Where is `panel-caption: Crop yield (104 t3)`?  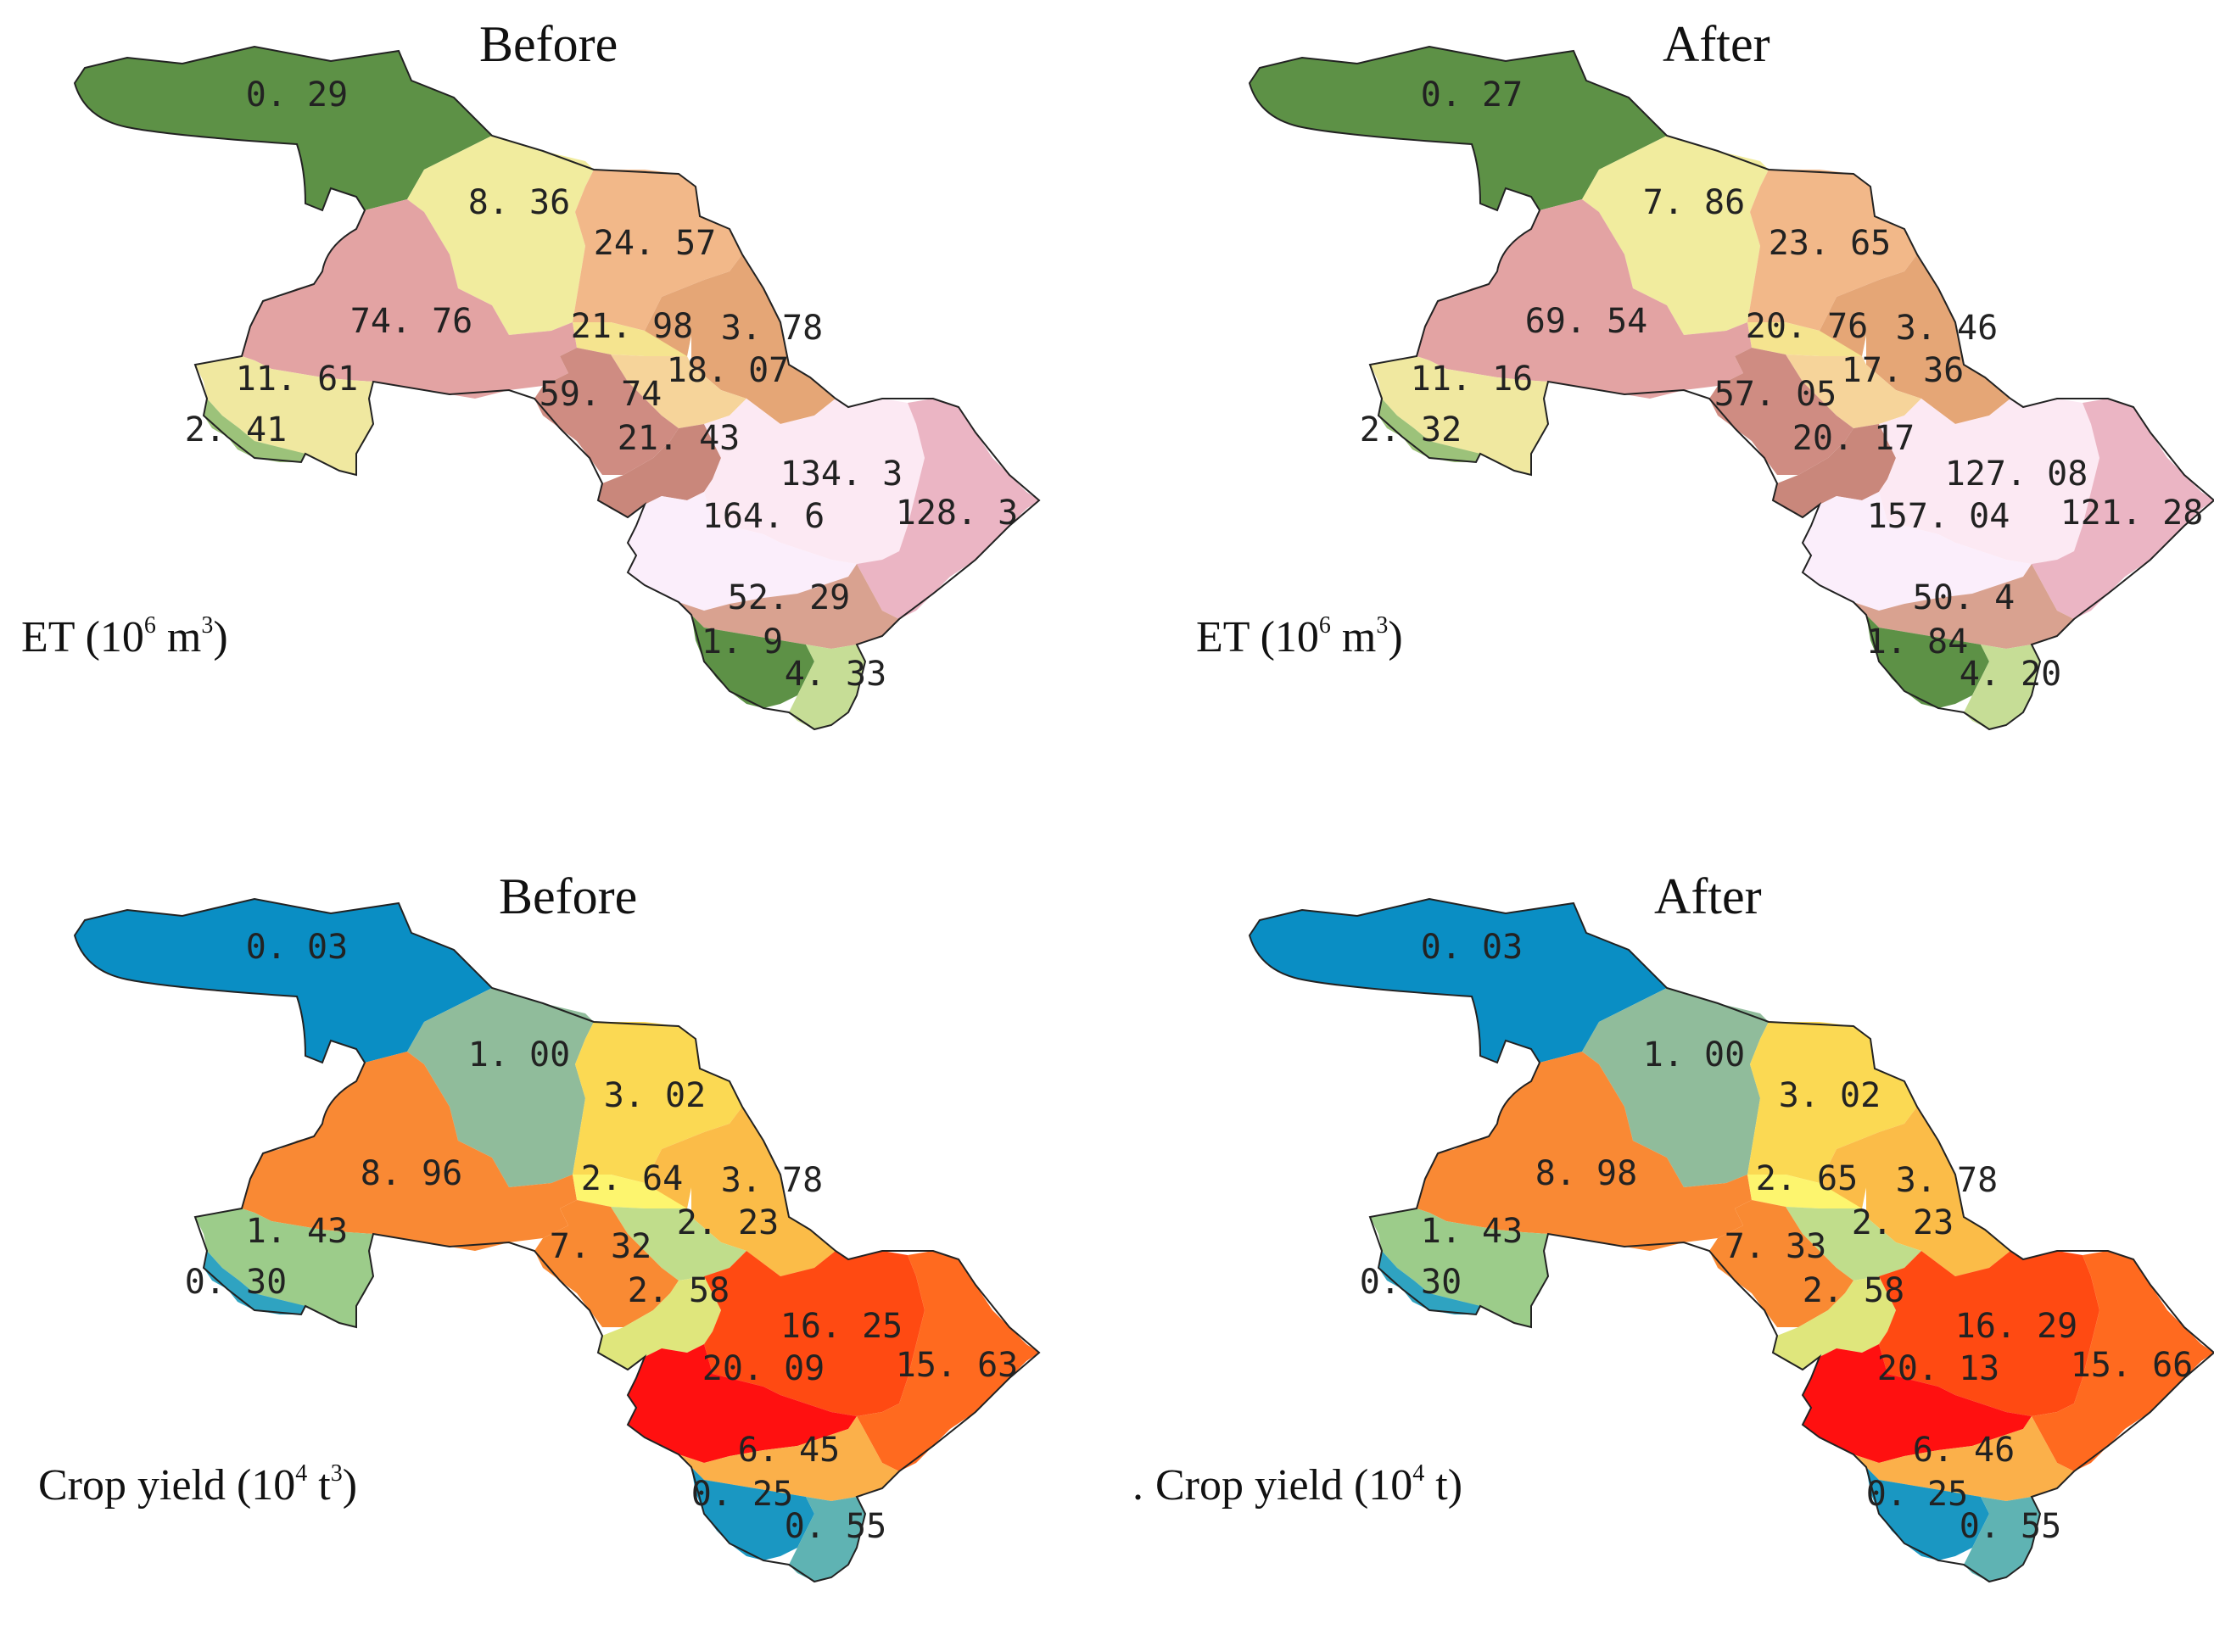
panel-caption: Crop yield (104 t3) is located at coordinates (198, 1485).